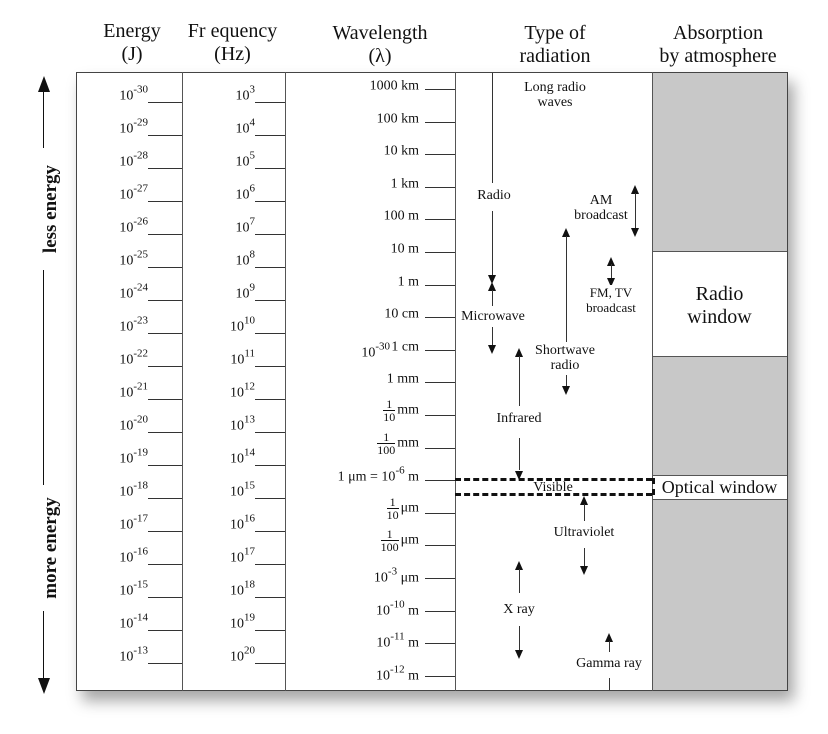 The width and height of the screenshot is (828, 734). Describe the element at coordinates (133, 291) in the screenshot. I see `energy-tick-label: 10-24` at that location.